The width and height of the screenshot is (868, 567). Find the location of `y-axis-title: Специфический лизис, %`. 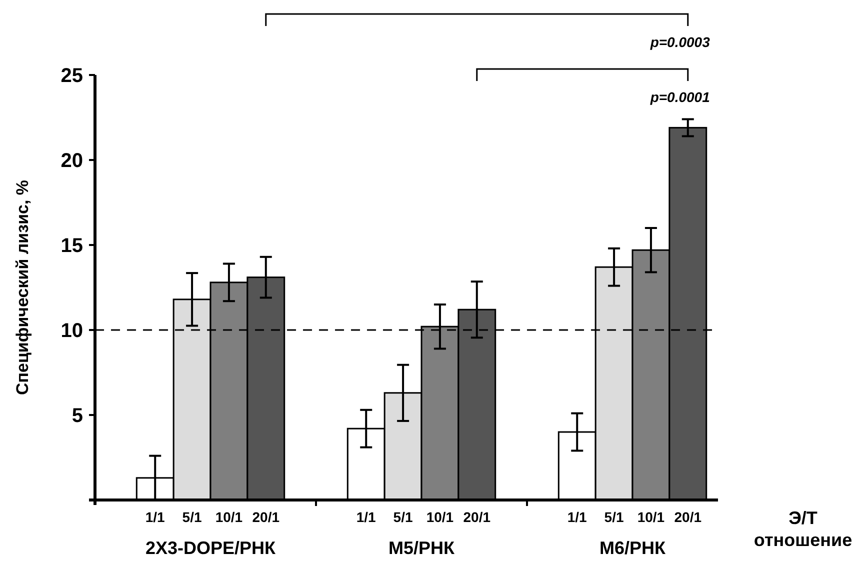

y-axis-title: Специфический лизис, % is located at coordinates (22, 288).